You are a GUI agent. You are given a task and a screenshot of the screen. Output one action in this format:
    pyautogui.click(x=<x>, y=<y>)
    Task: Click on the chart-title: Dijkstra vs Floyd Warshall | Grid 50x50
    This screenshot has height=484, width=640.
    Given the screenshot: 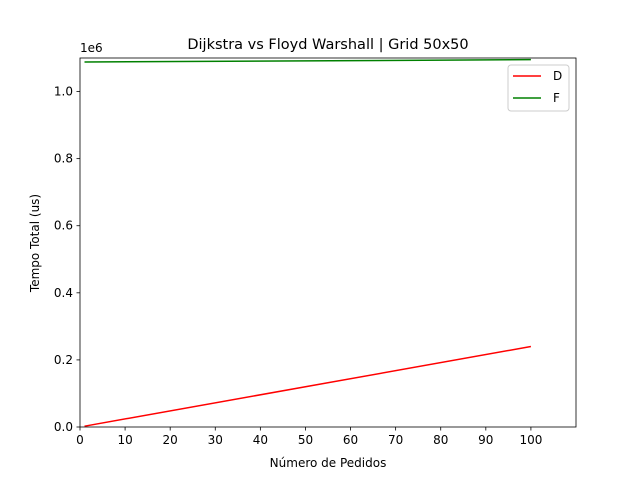 What is the action you would take?
    pyautogui.click(x=327, y=45)
    